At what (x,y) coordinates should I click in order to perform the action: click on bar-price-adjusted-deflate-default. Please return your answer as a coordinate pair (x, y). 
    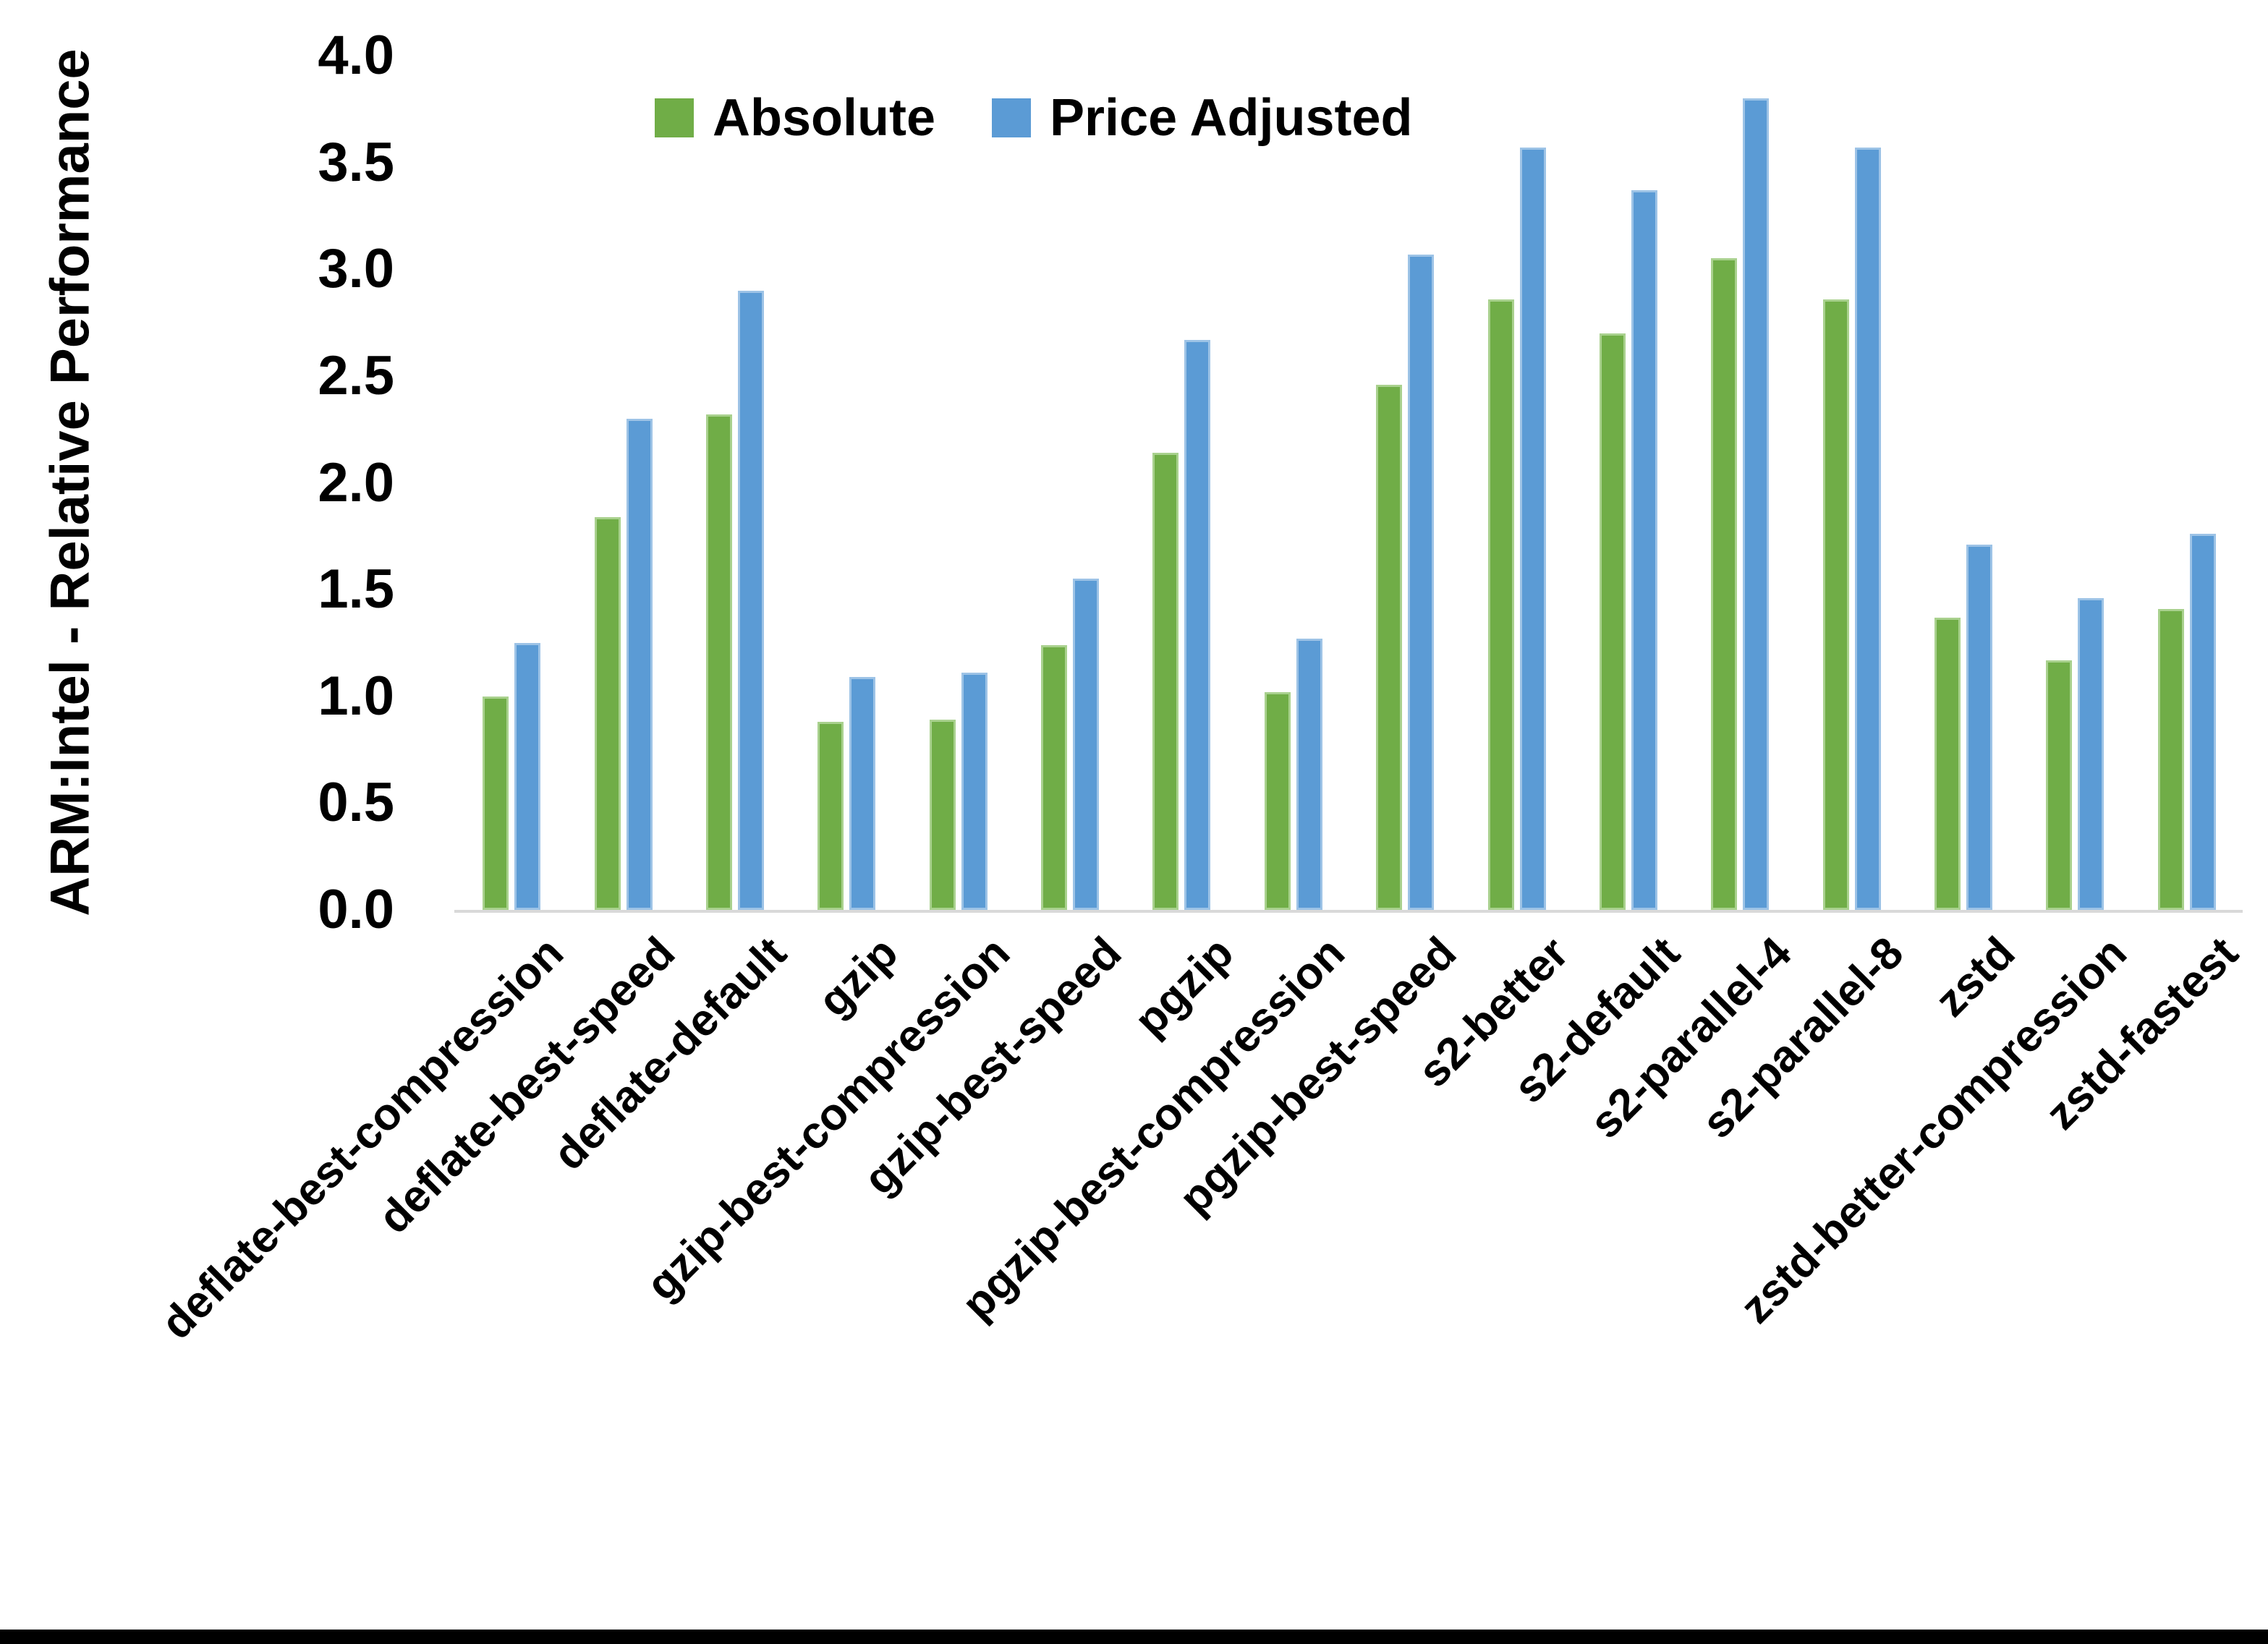
    Looking at the image, I should click on (751, 600).